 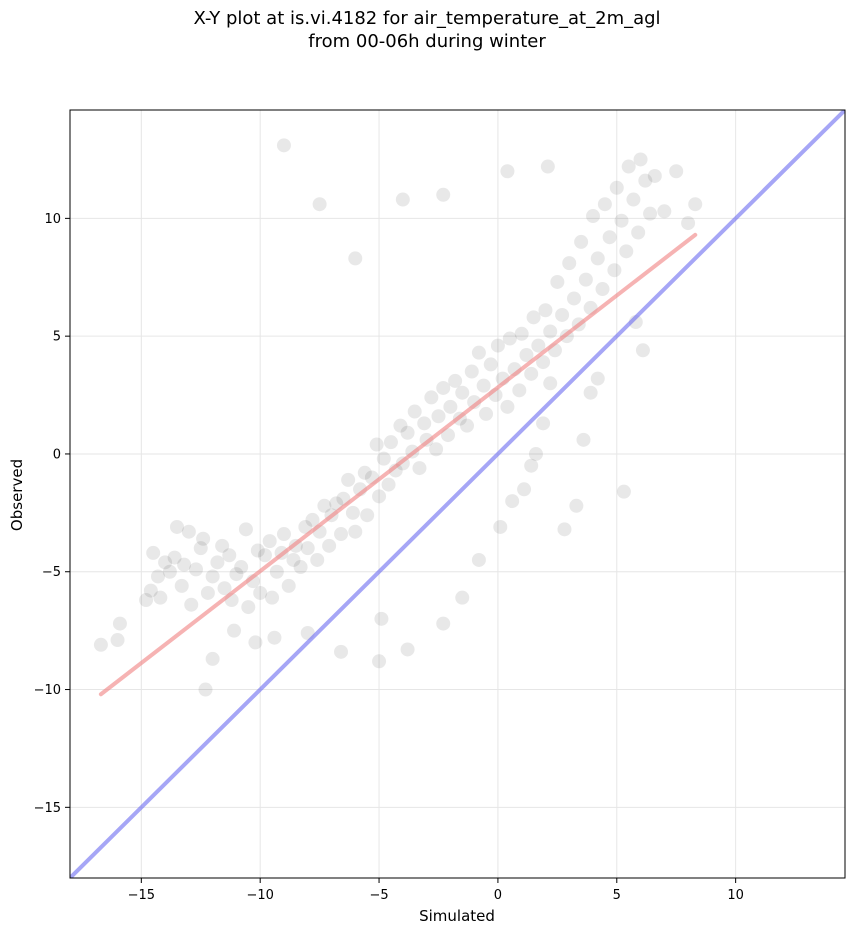 What do you see at coordinates (51, 572) in the screenshot?
I see `y-tick-label: −5` at bounding box center [51, 572].